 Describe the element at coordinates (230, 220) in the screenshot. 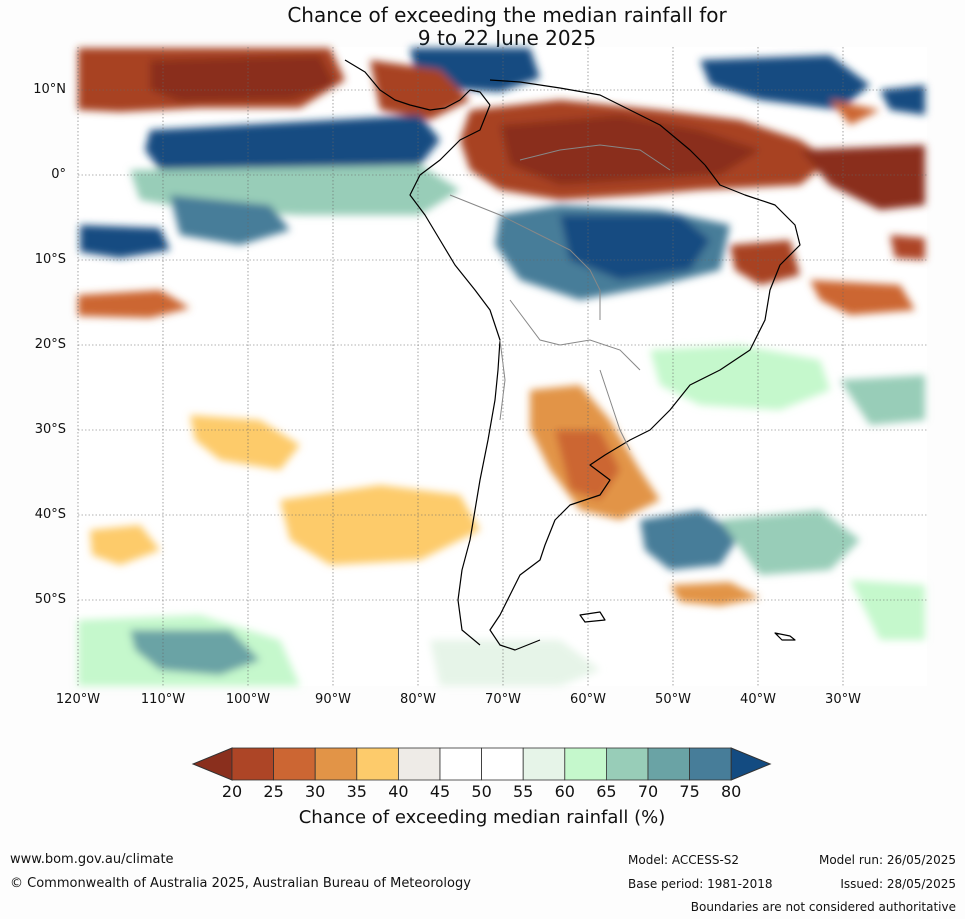

I see `wet-zone-pacific-mid` at that location.